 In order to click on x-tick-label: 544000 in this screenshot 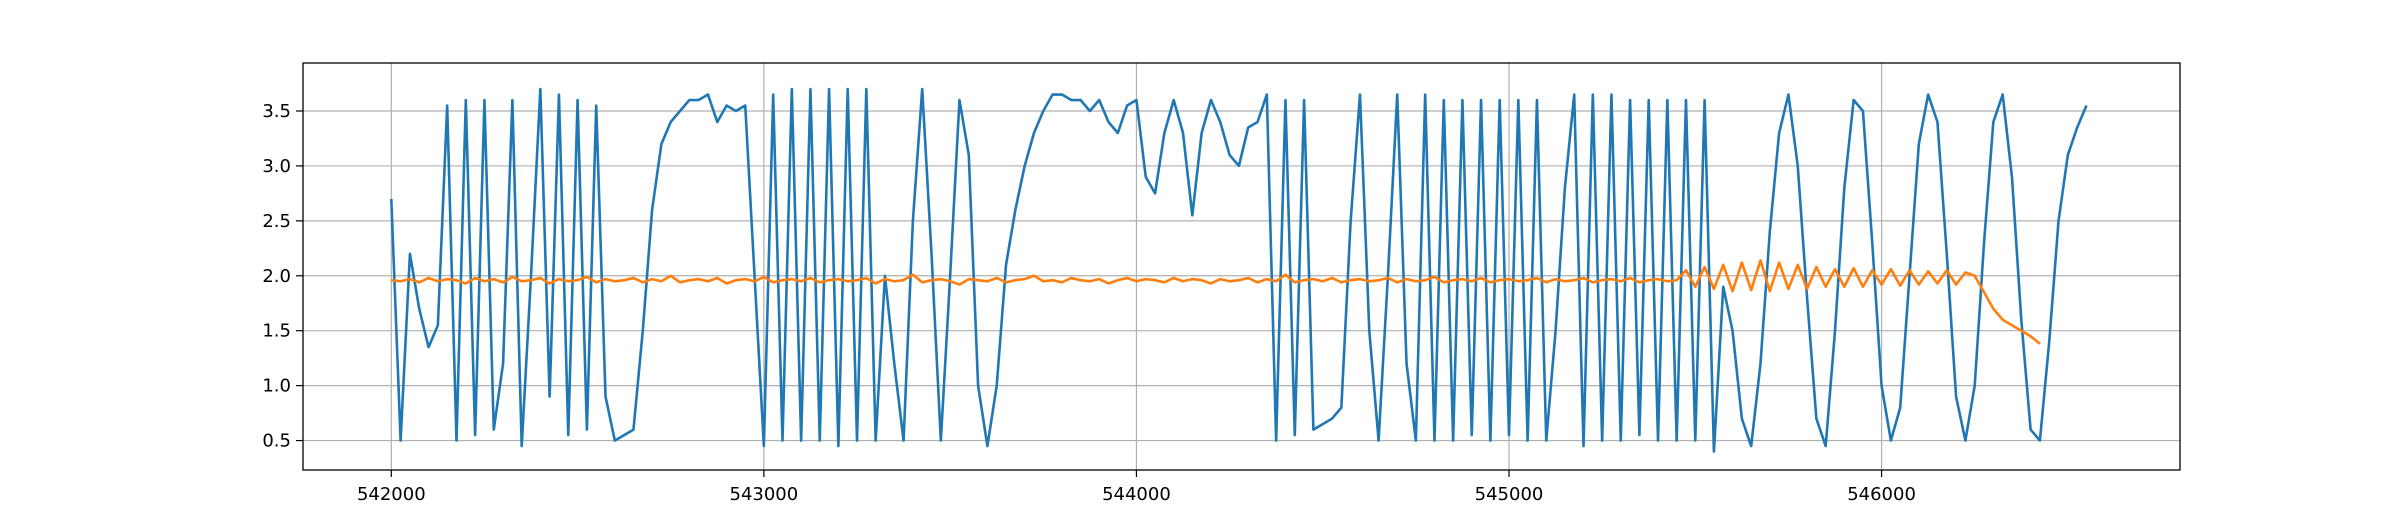, I will do `click(1136, 494)`.